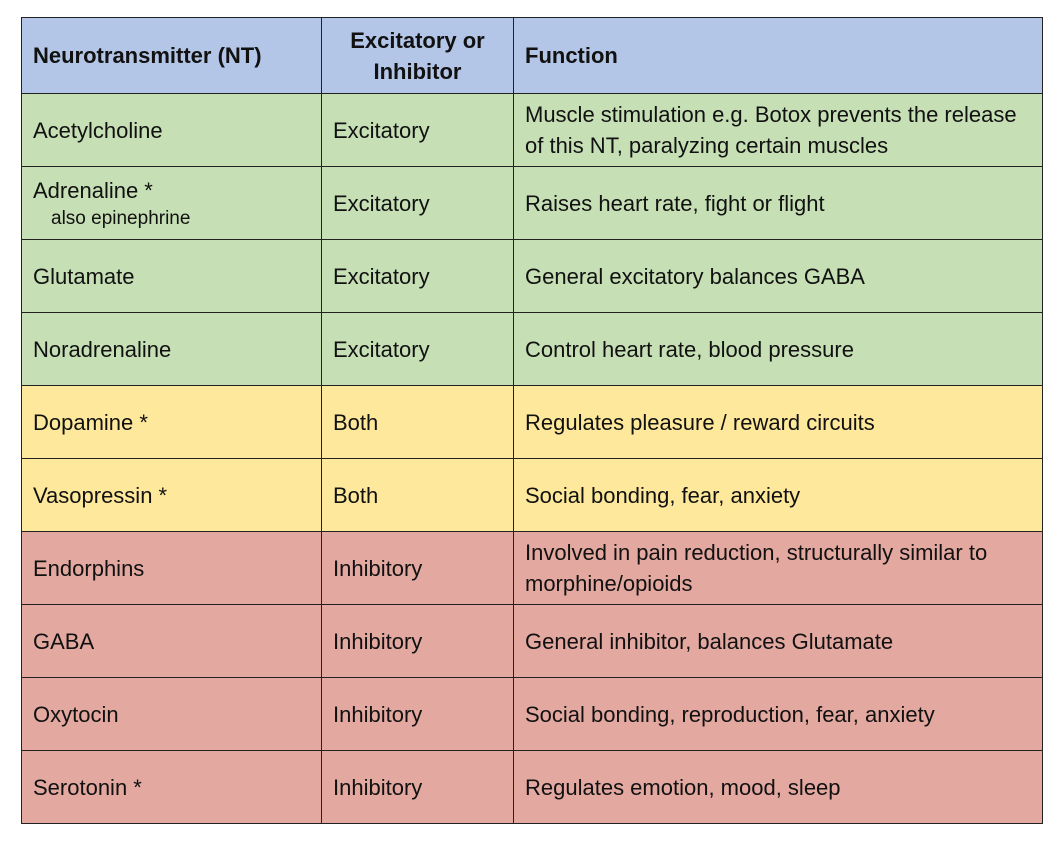 The image size is (1058, 846). Describe the element at coordinates (87, 787) in the screenshot. I see `neurotransmitter-name: Serotonin *` at that location.